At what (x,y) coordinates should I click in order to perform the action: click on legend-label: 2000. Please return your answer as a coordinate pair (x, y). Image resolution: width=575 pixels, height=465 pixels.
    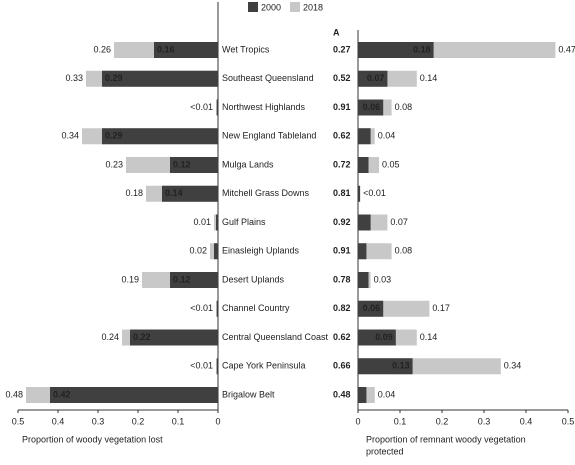
    Looking at the image, I should click on (271, 7).